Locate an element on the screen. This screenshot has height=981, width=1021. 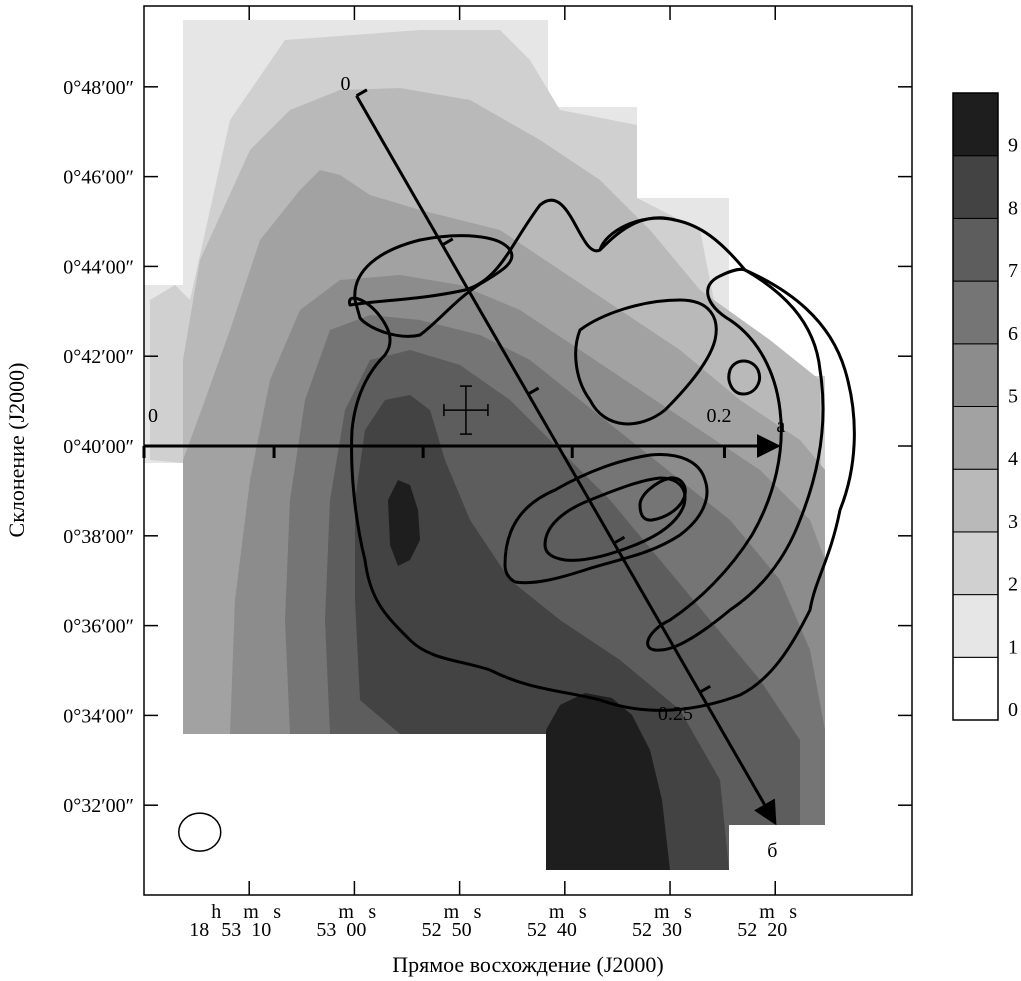
colorbar-label: 0 is located at coordinates (1013, 710).